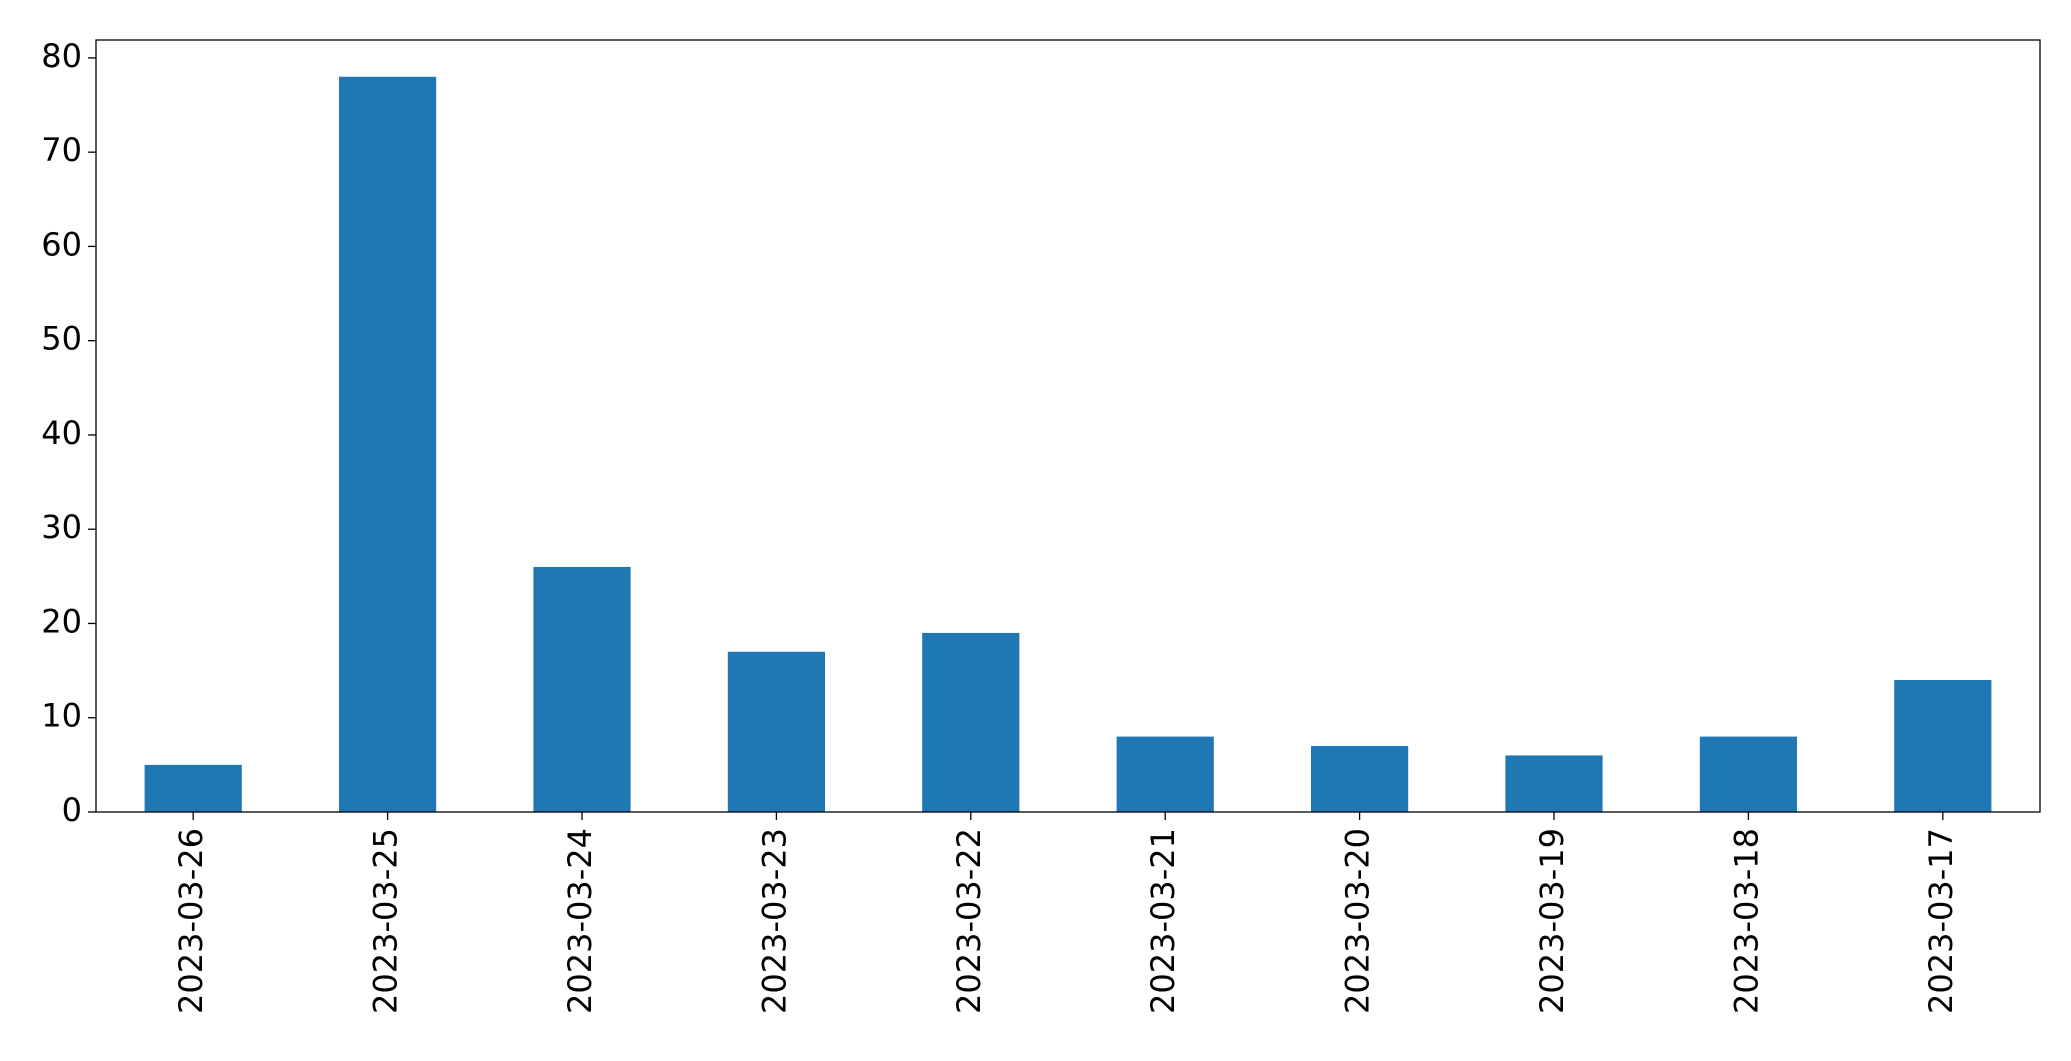  What do you see at coordinates (1746, 921) in the screenshot?
I see `x-tick-label: 2023-03-18` at bounding box center [1746, 921].